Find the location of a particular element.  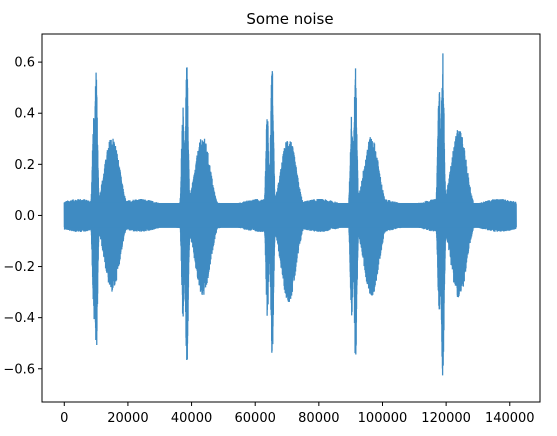

x-tick-label: 20000 is located at coordinates (127, 418).